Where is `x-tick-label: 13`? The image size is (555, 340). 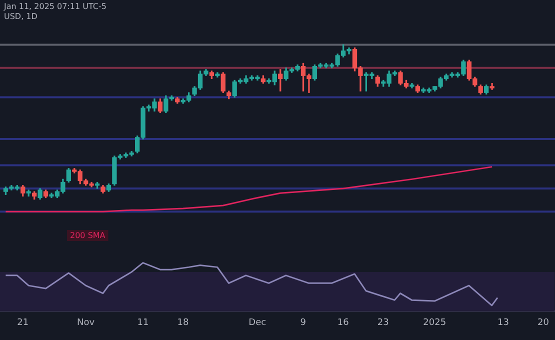 x-tick-label: 13 is located at coordinates (503, 323).